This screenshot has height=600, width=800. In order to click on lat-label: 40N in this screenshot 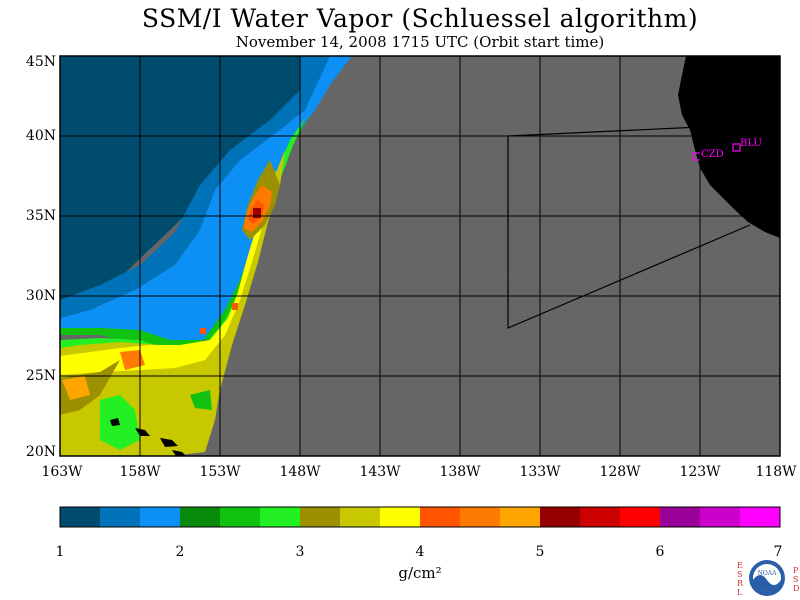, I will do `click(41, 136)`.